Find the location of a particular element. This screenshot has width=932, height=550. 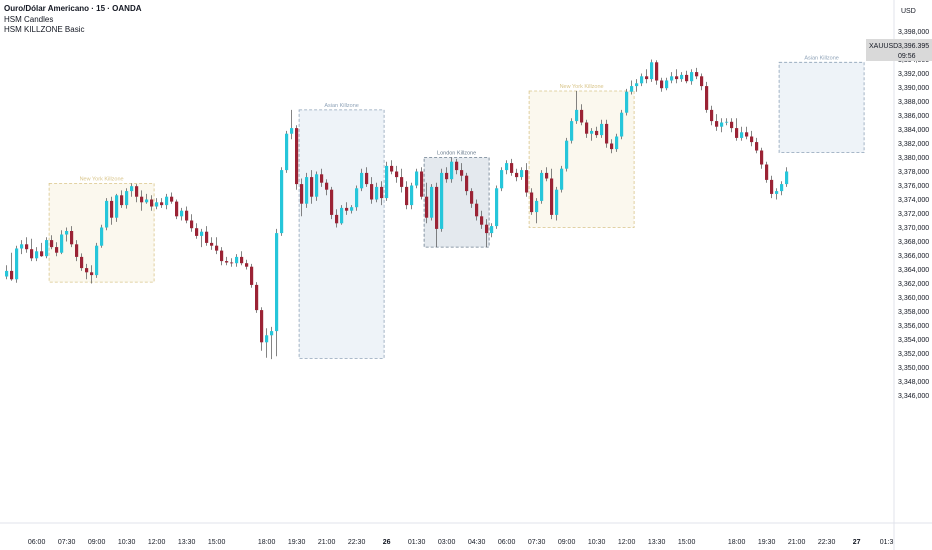

price-tick-label: 3,388,000 is located at coordinates (913, 102).